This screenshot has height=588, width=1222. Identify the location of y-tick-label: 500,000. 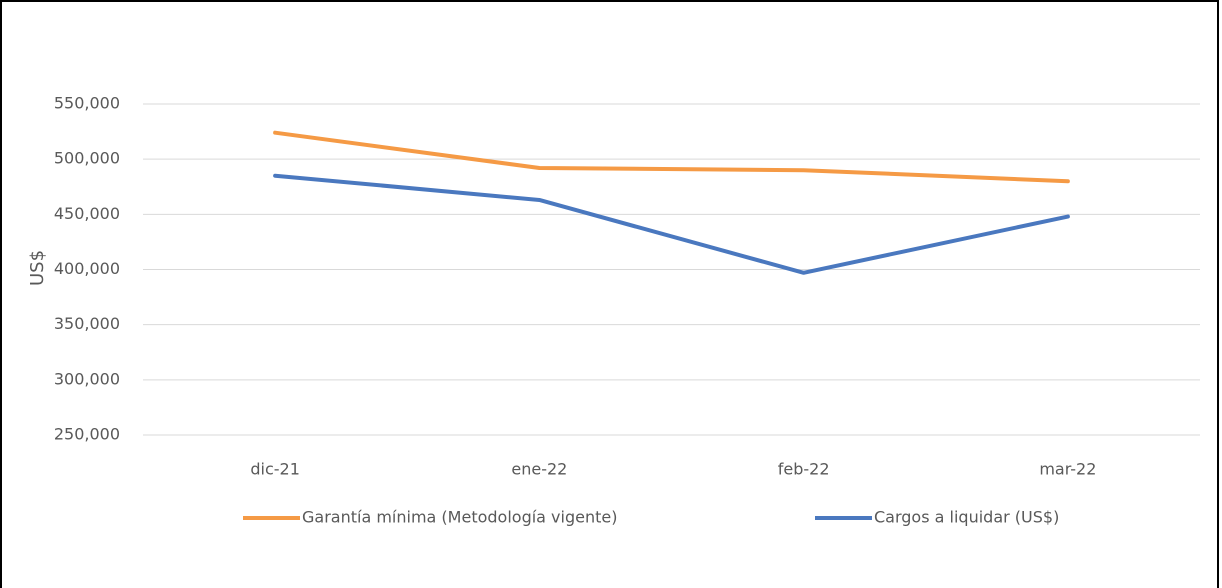
(87, 158).